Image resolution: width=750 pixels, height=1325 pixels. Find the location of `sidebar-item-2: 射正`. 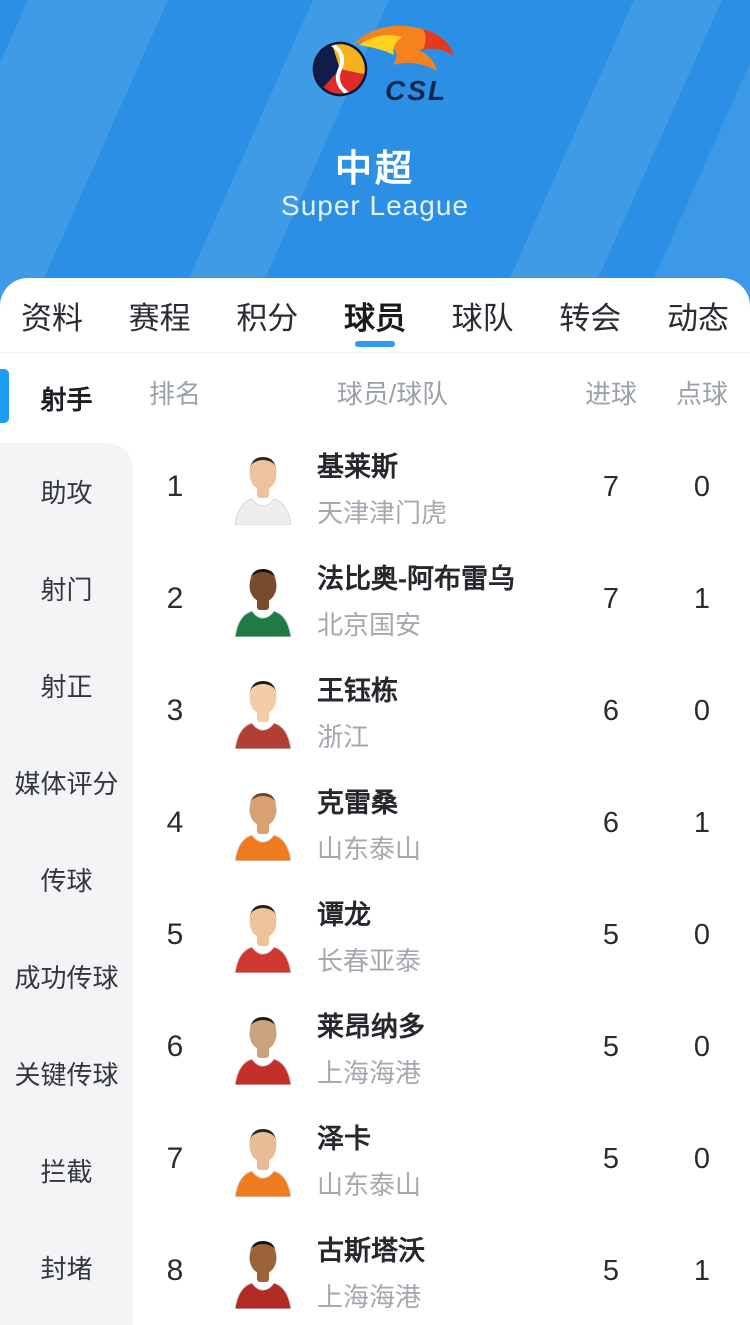

sidebar-item-2: 射正 is located at coordinates (66, 687).